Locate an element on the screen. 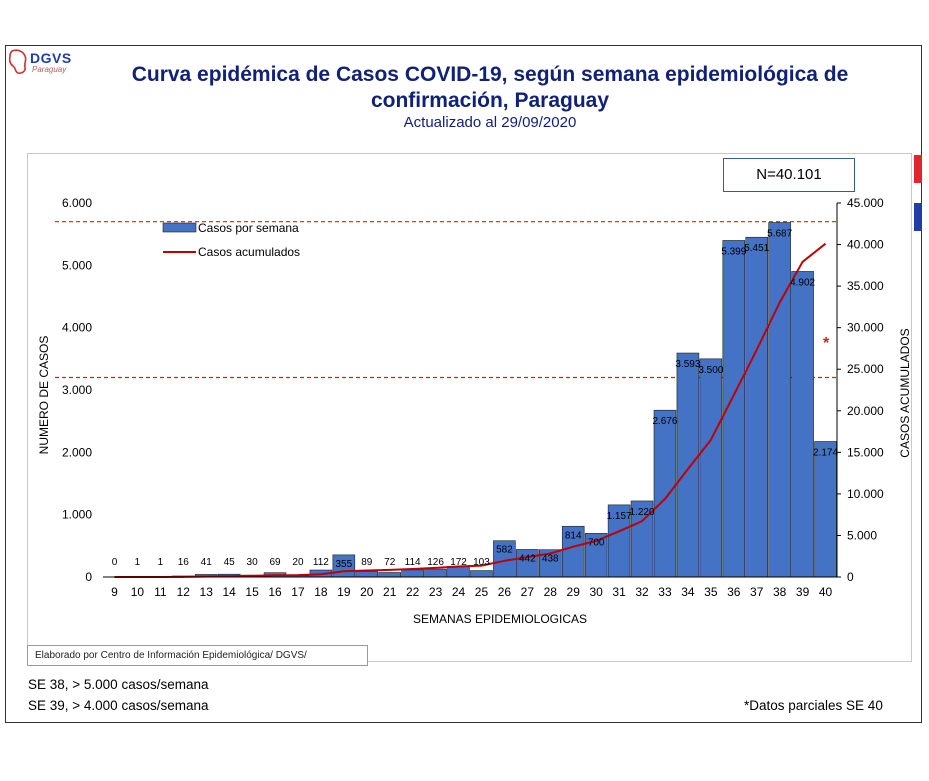 The image size is (929, 781). x-tick-30: 30 is located at coordinates (596, 592).